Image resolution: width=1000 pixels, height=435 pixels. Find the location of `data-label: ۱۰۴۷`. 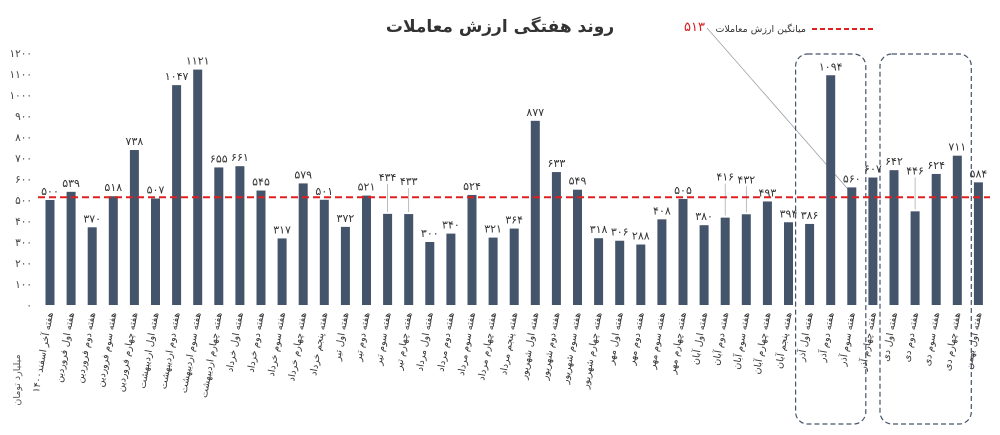

data-label: ۱۰۴۷ is located at coordinates (177, 76).